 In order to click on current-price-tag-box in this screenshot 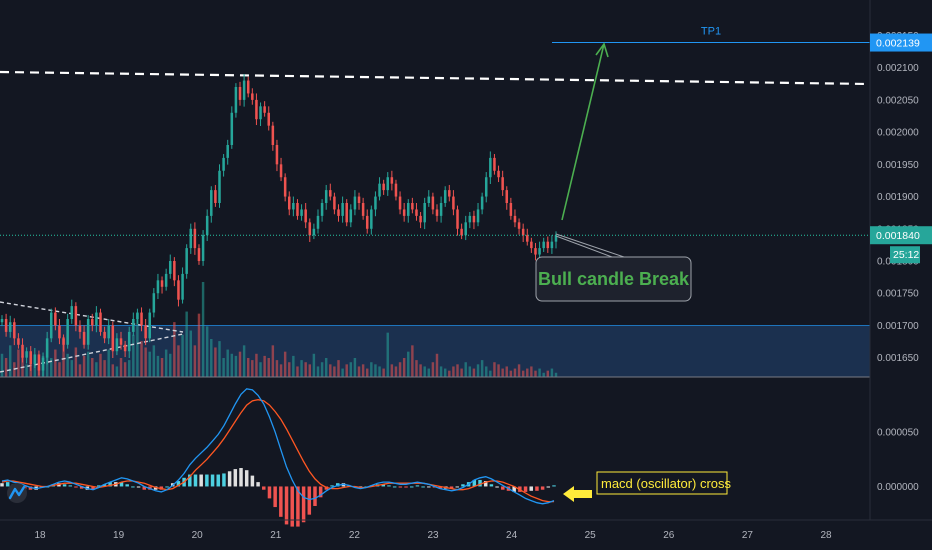, I will do `click(901, 235)`.